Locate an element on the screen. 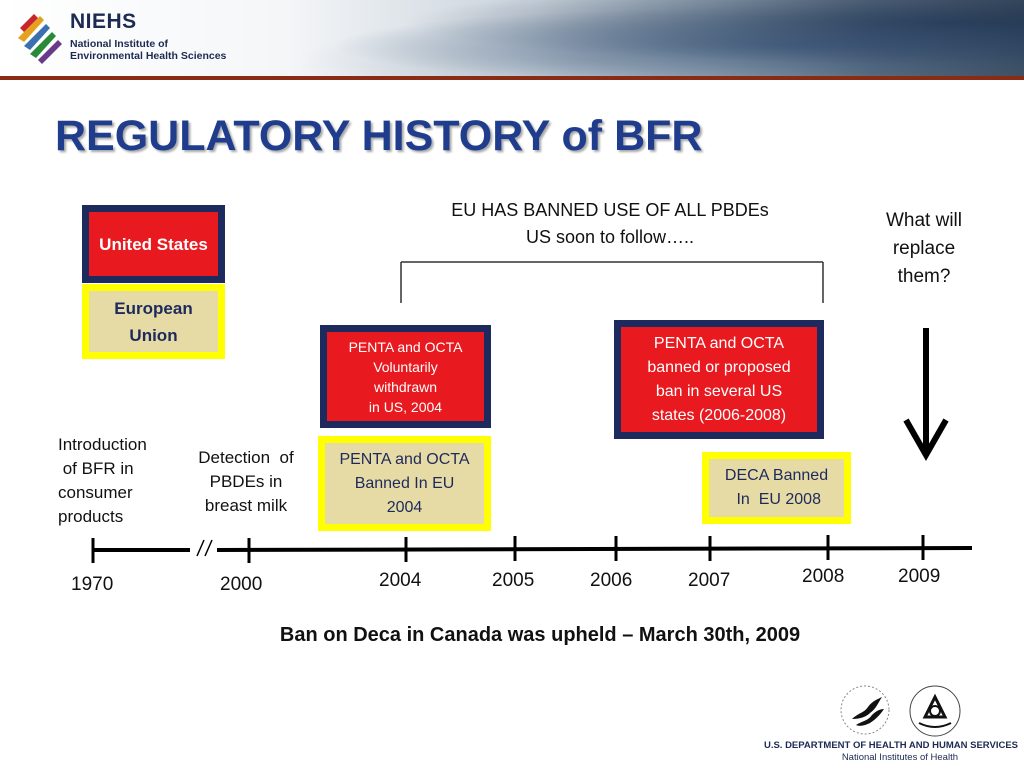  introduction-note: Introduction of BFR in consumer products is located at coordinates (118, 481).